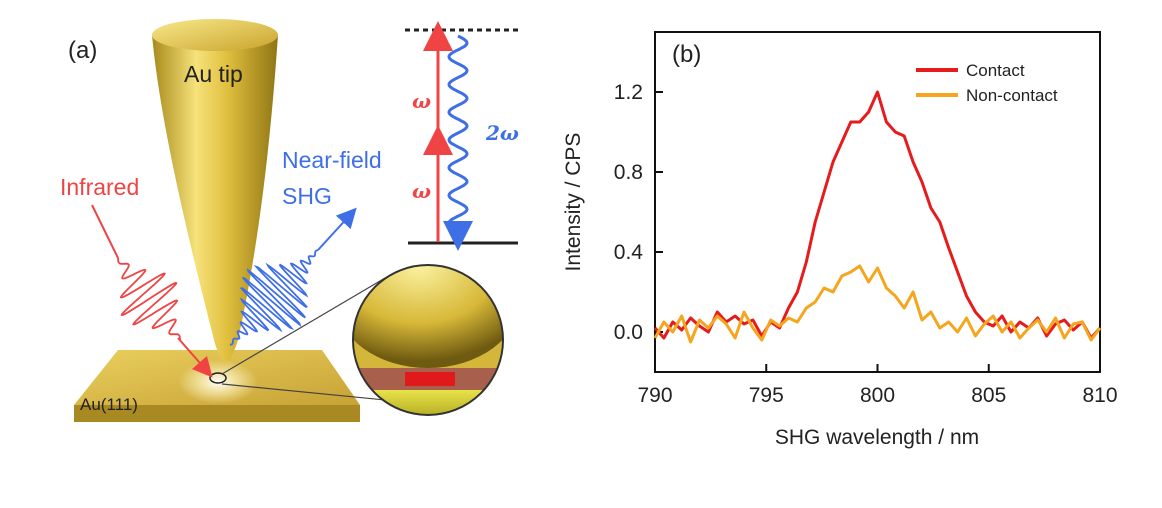 The width and height of the screenshot is (1162, 508). What do you see at coordinates (877, 437) in the screenshot?
I see `x-axis-label: SHG wavelength / nm` at bounding box center [877, 437].